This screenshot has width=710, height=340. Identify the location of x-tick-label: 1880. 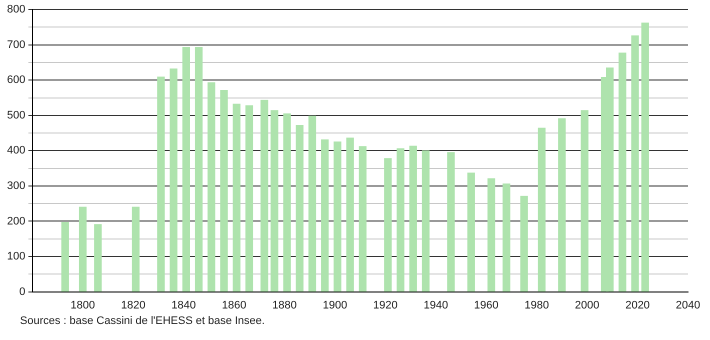
(284, 305).